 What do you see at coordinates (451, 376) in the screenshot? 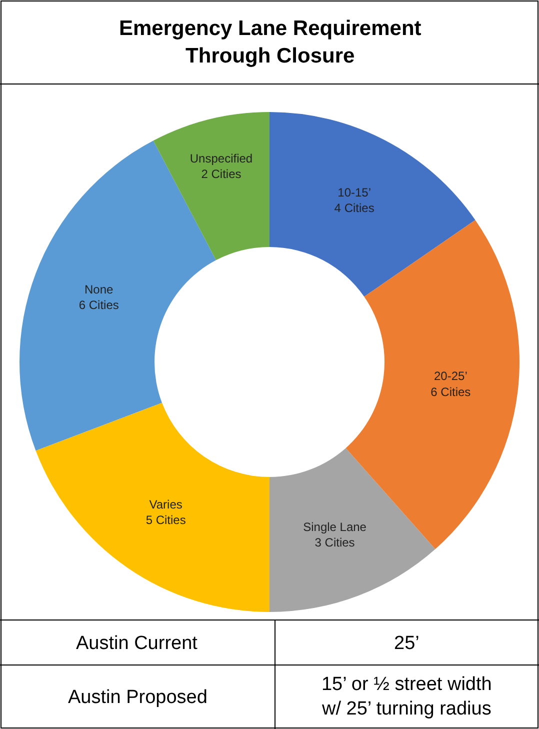
I see `slice-label: 20-25’` at bounding box center [451, 376].